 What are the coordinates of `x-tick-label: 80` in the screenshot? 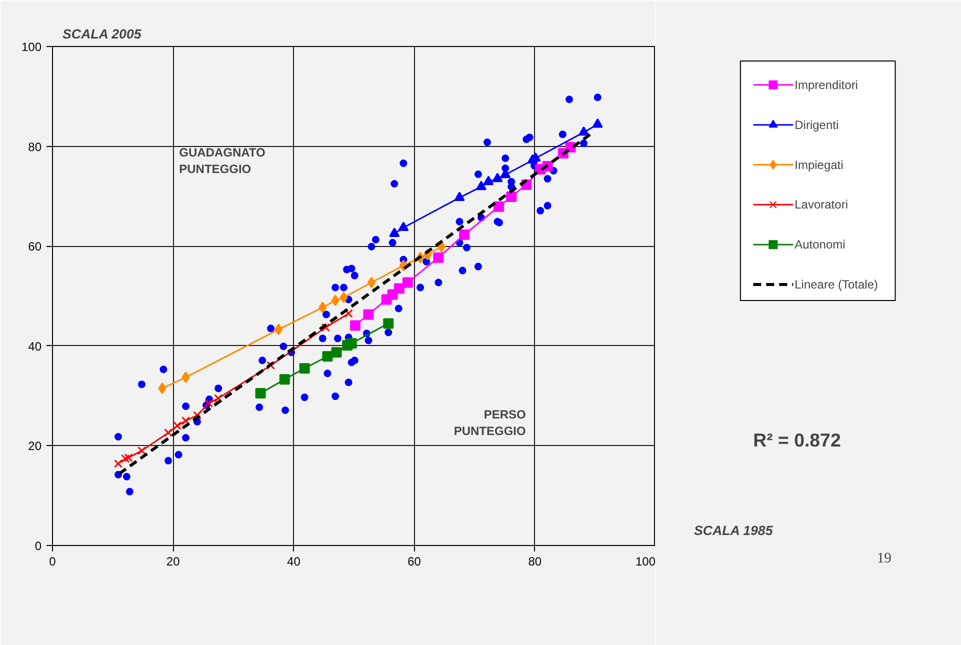 It's located at (535, 561).